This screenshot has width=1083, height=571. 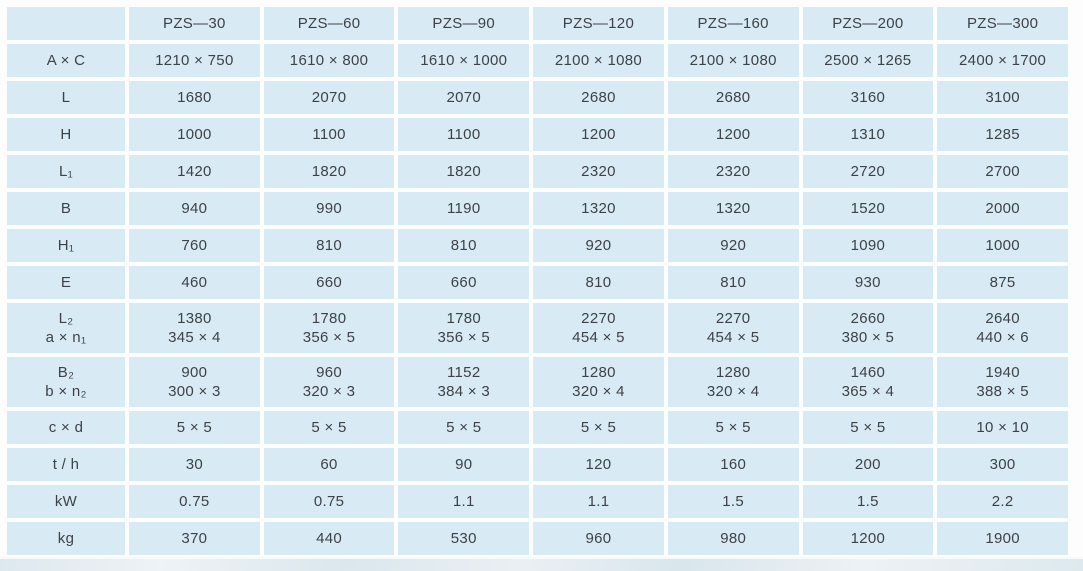 What do you see at coordinates (1002, 171) in the screenshot?
I see `table-cell: 2700` at bounding box center [1002, 171].